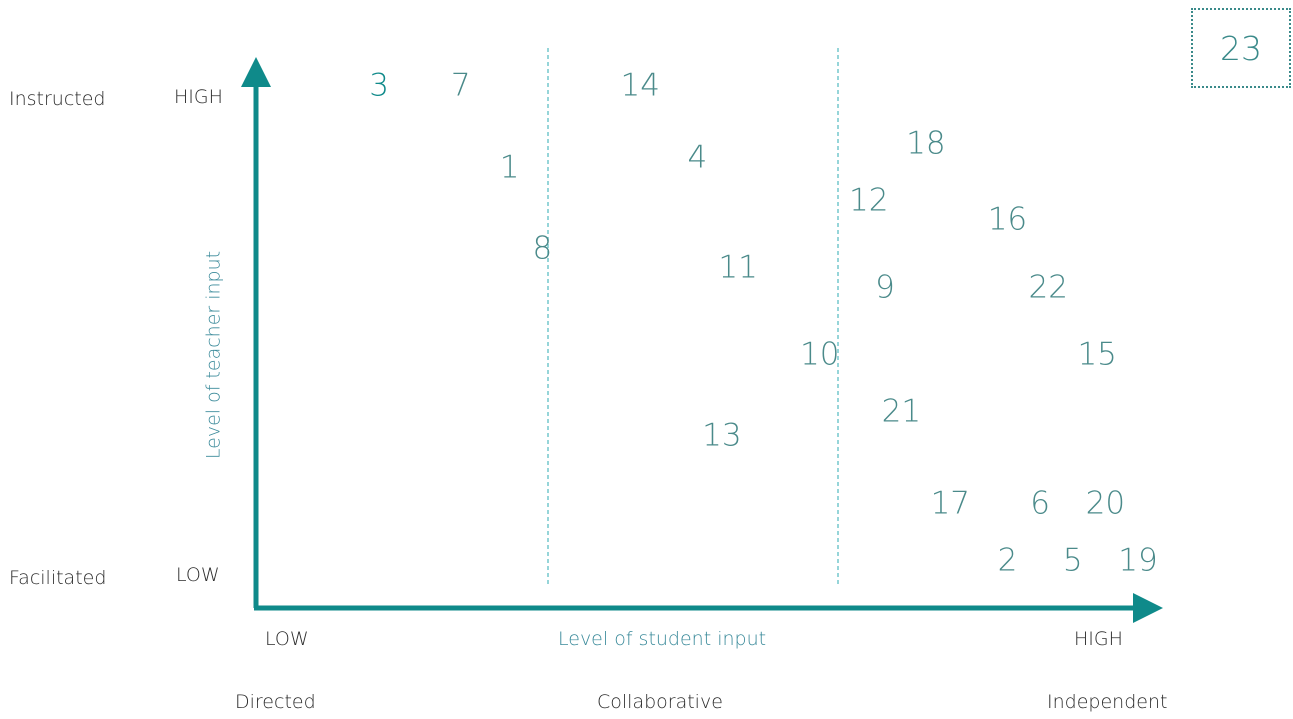  What do you see at coordinates (198, 97) in the screenshot?
I see `y-high-label: HIGH` at bounding box center [198, 97].